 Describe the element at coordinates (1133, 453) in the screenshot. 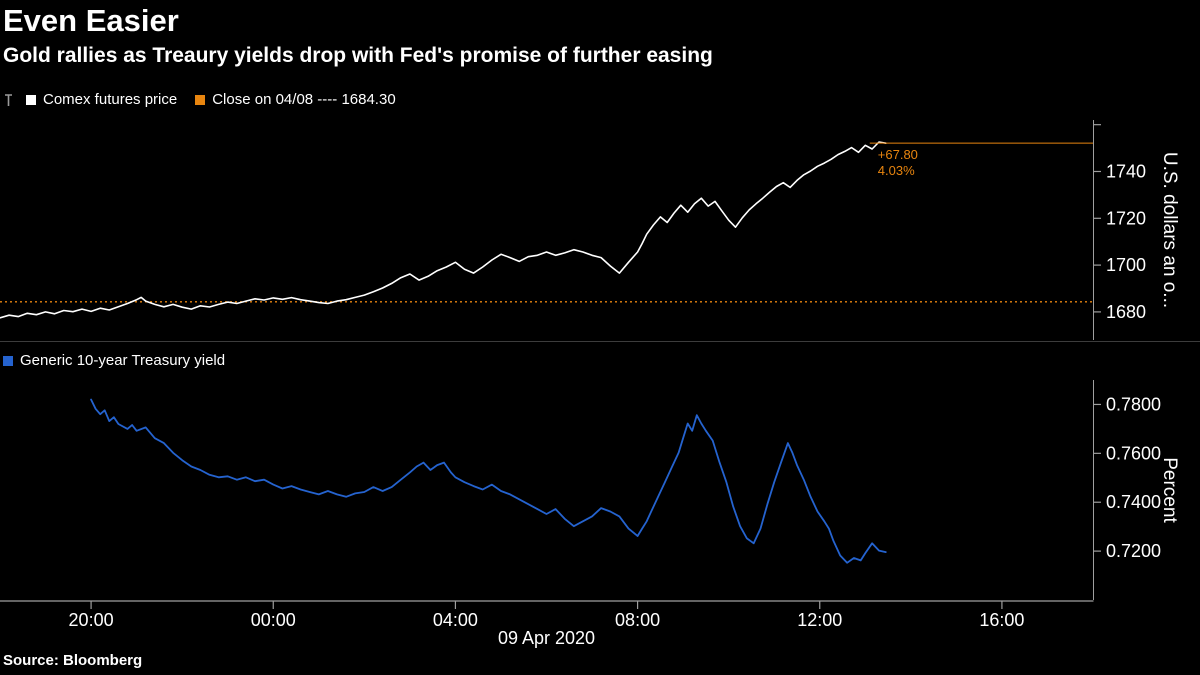

I see `y-tick-label: 0.7600` at that location.